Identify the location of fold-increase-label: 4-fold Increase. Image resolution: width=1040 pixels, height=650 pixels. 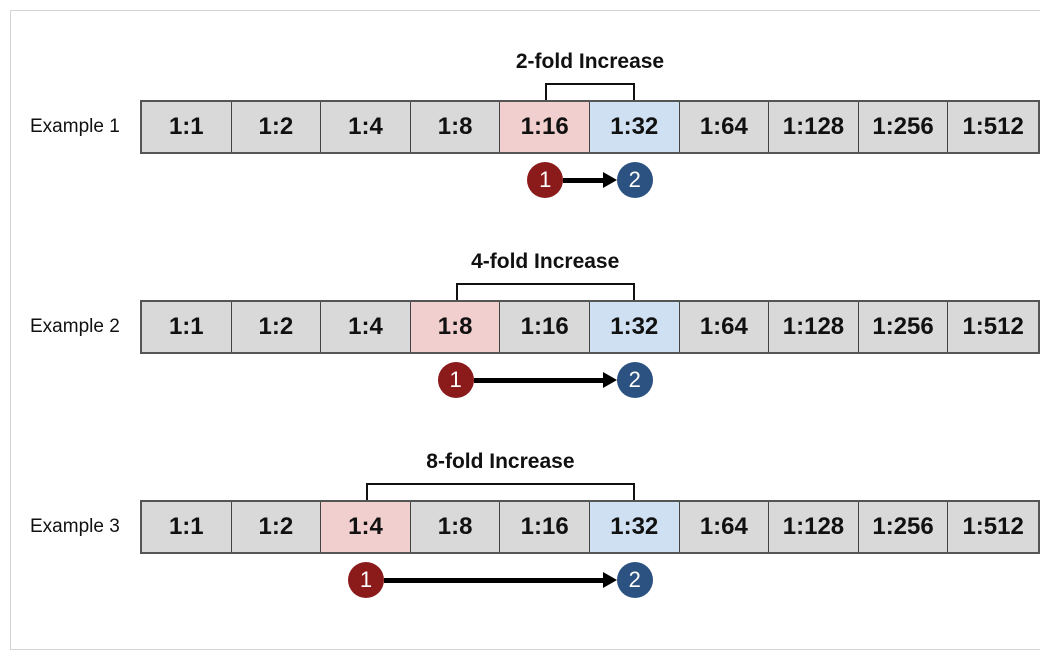
(545, 261).